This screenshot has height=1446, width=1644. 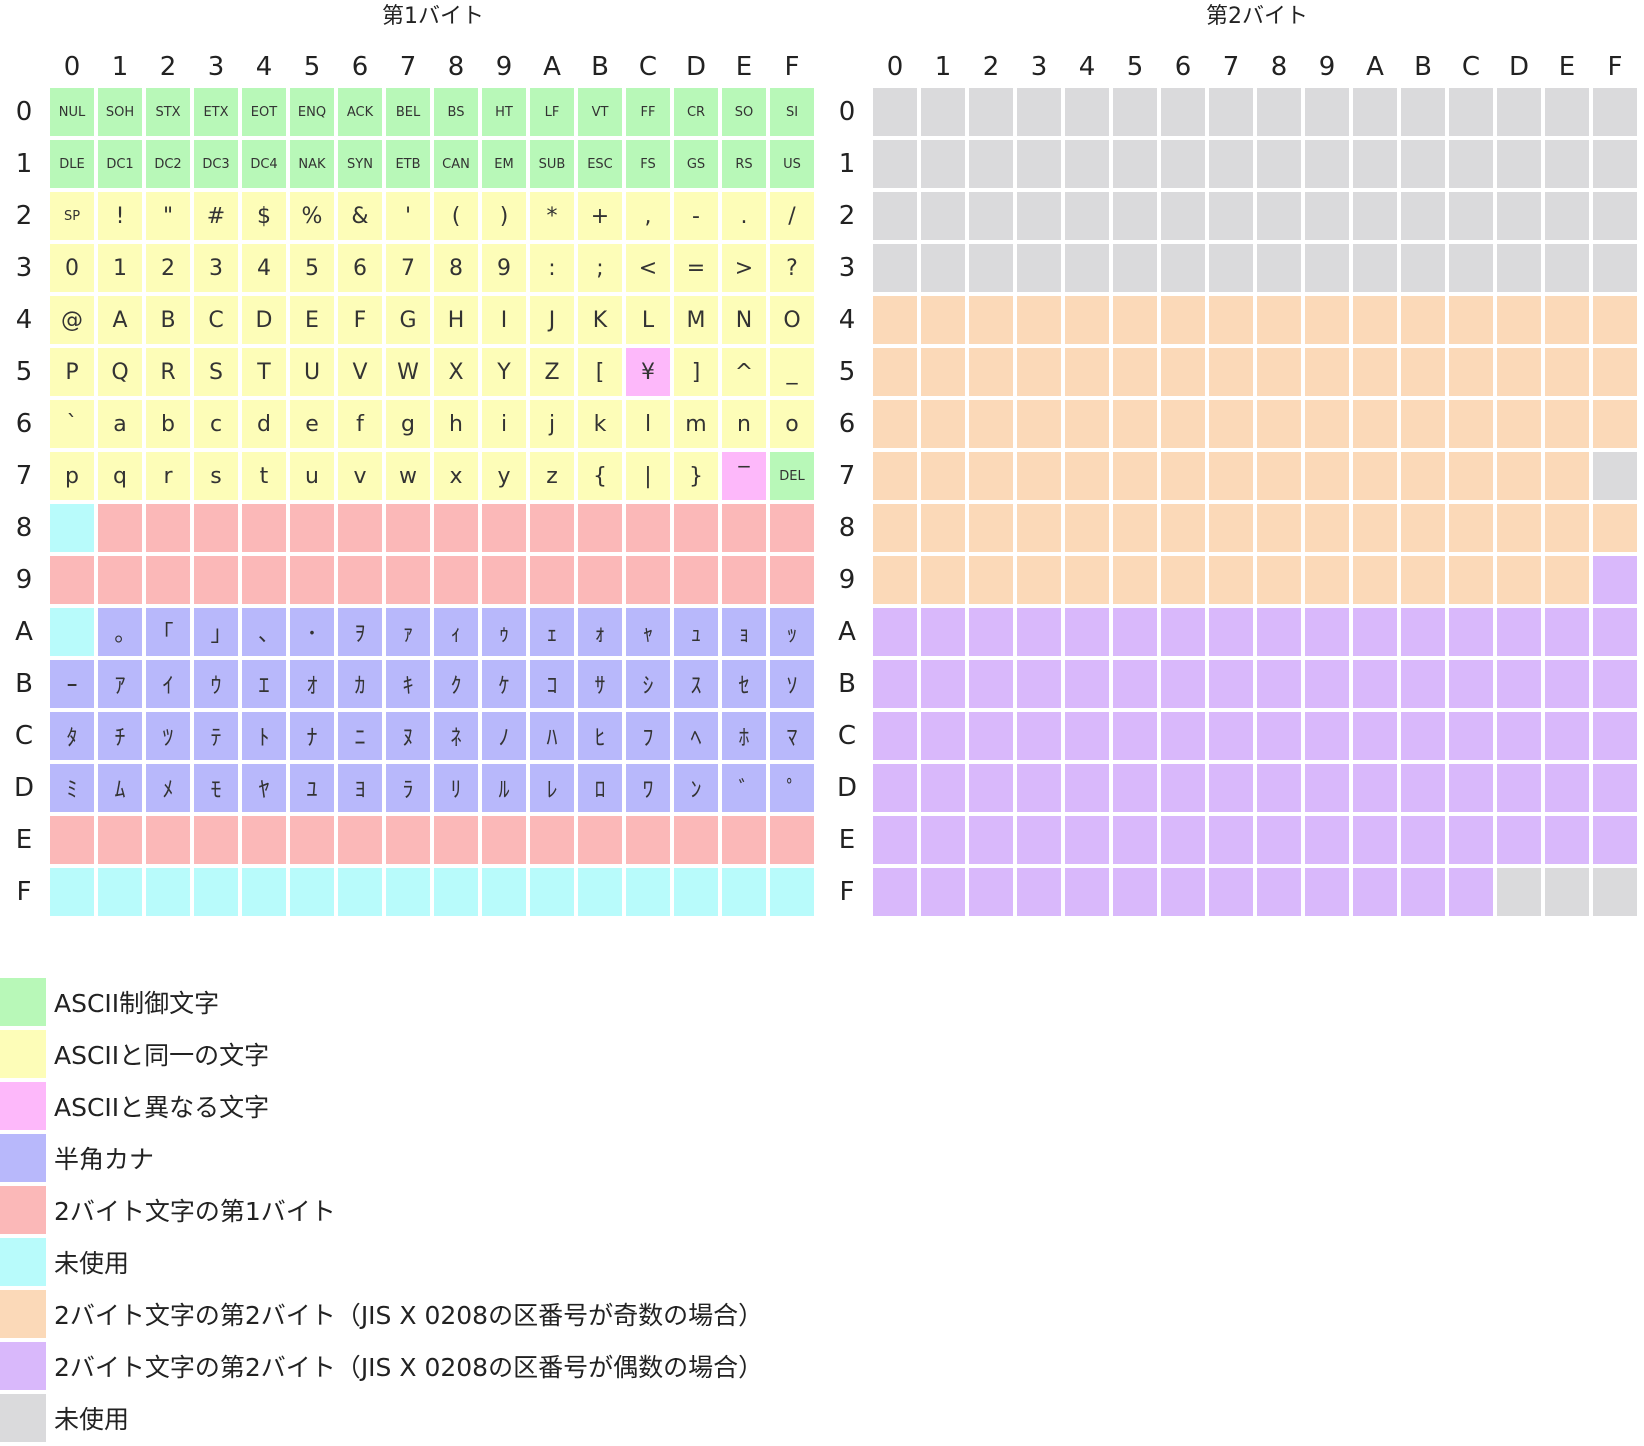 I want to click on first-byte-cell-0A: LF, so click(x=552, y=112).